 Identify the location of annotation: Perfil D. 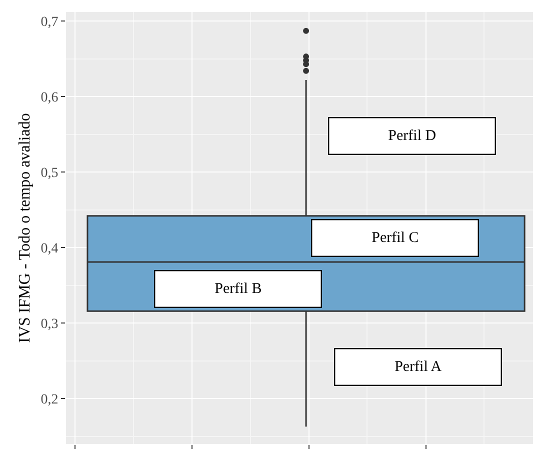
(412, 136).